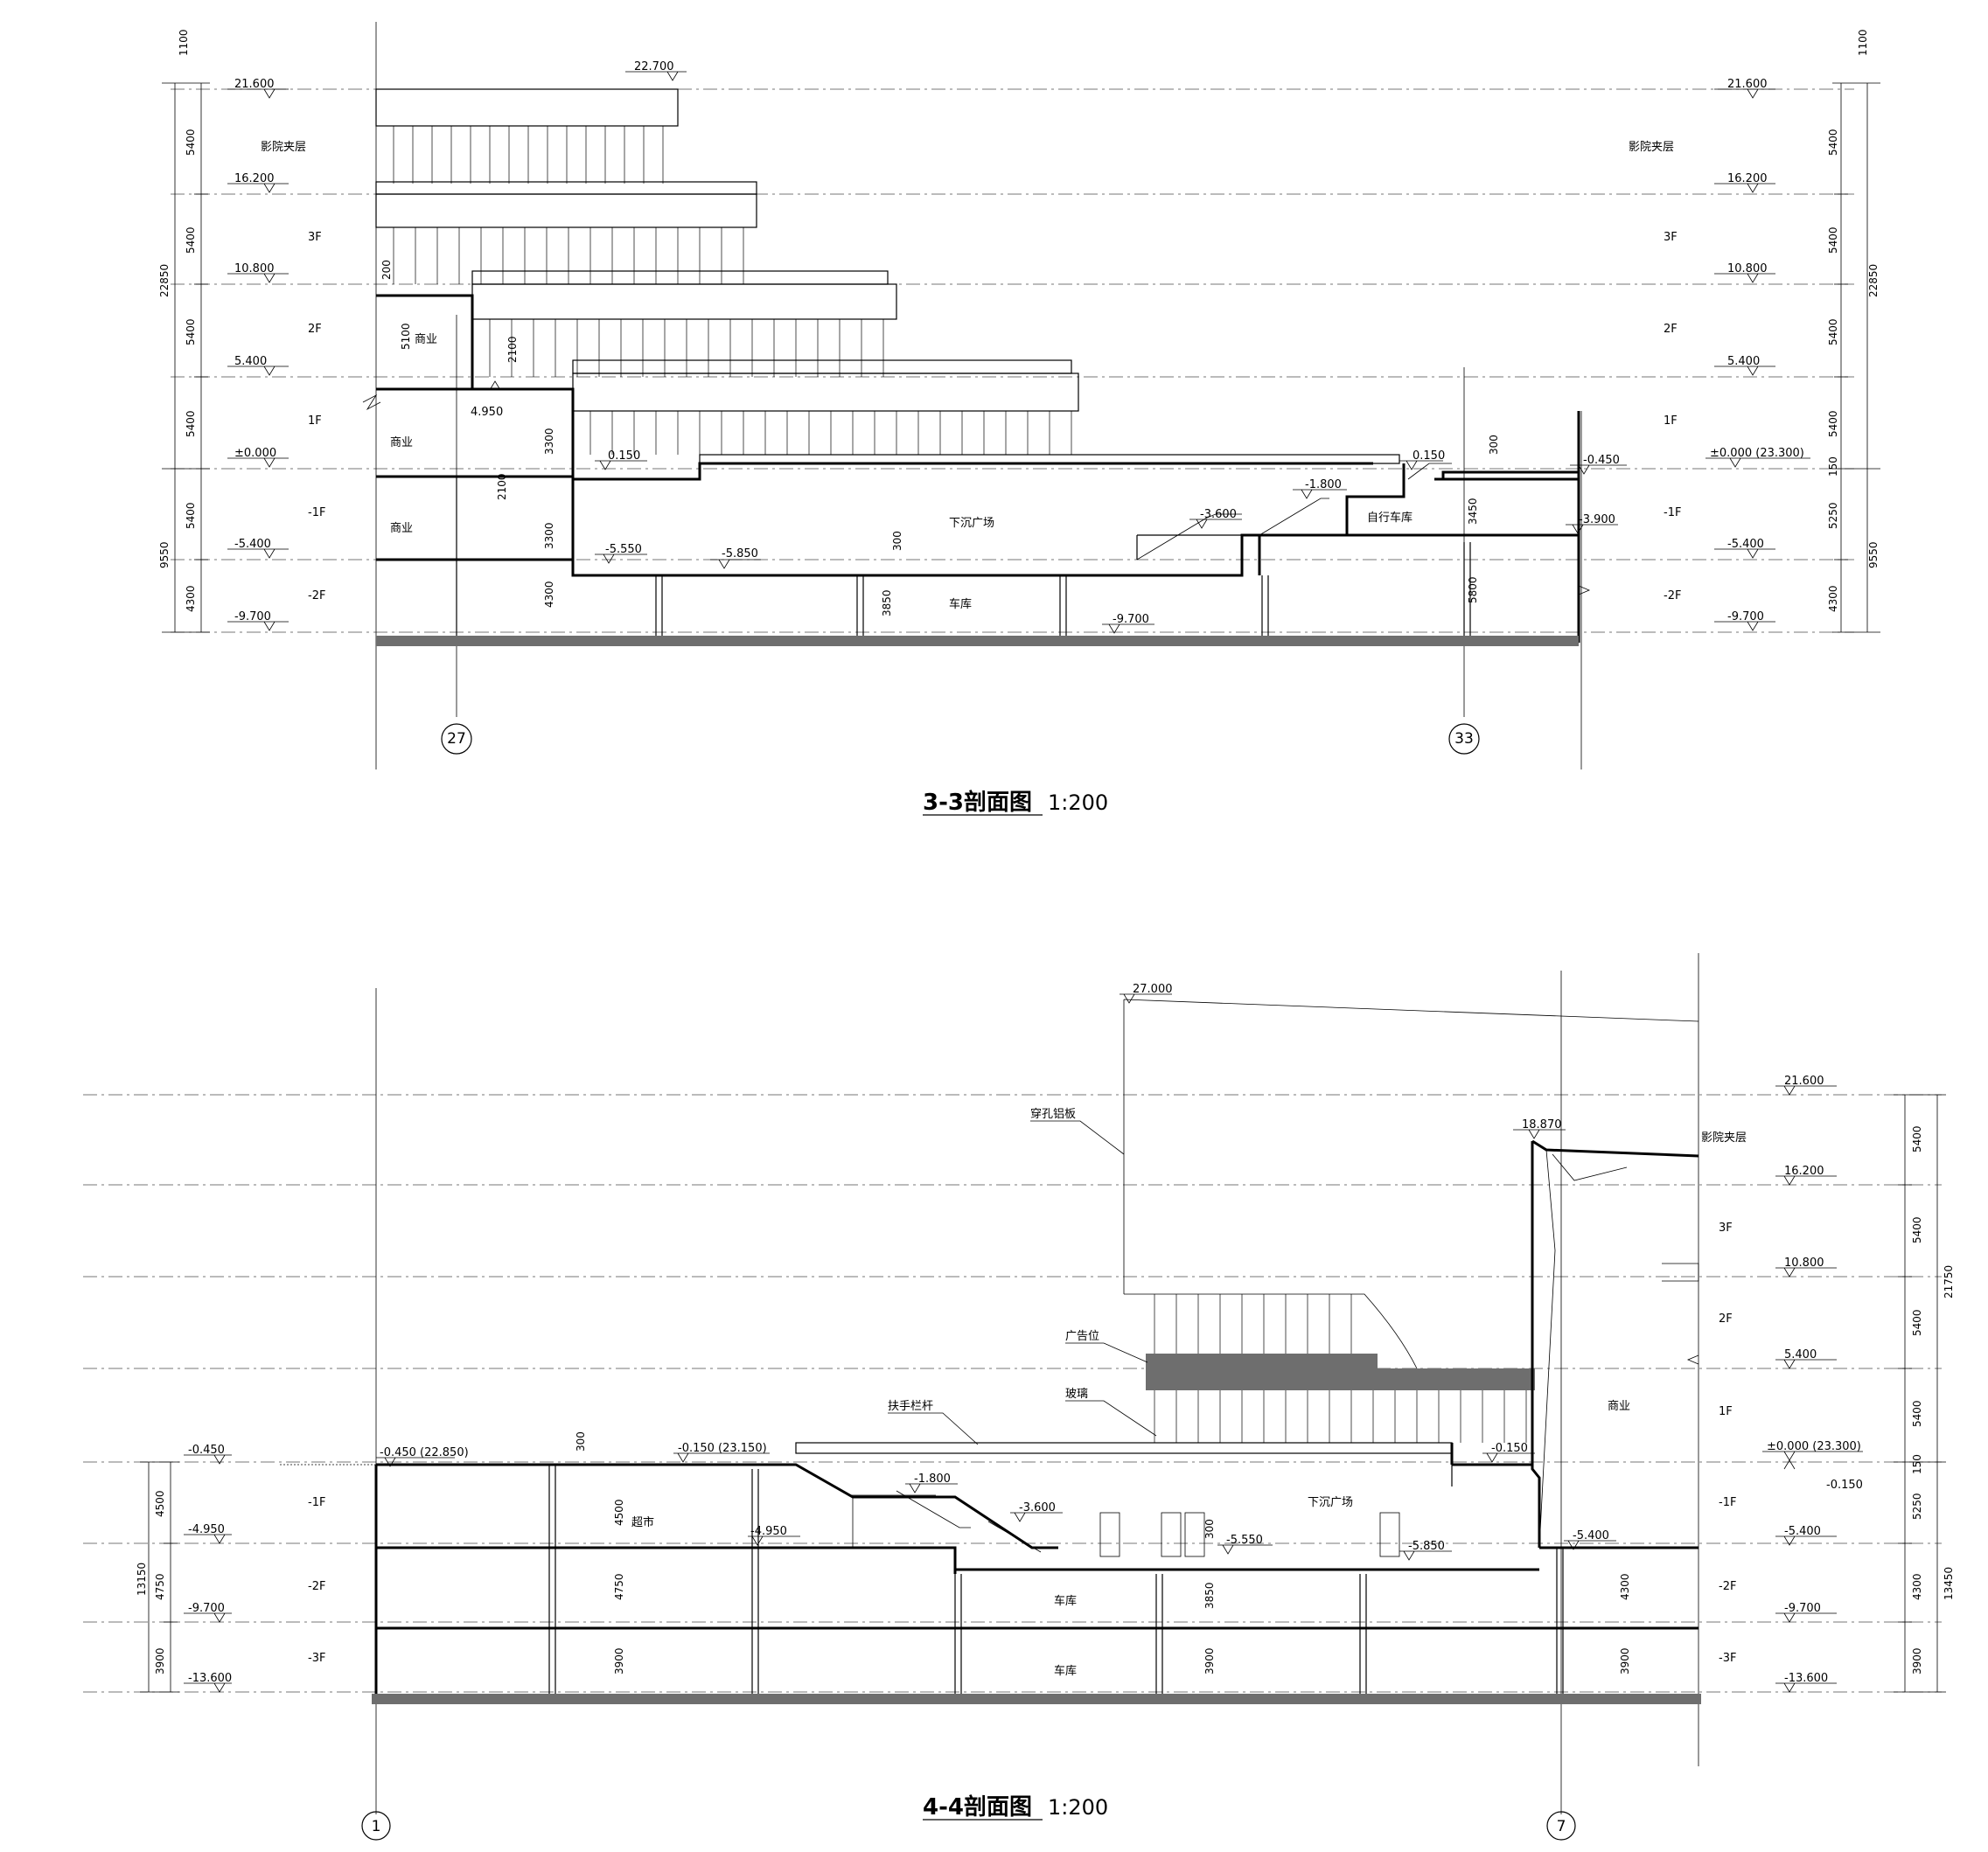 The height and width of the screenshot is (1852, 1988). What do you see at coordinates (1078, 1807) in the screenshot?
I see `section-scale: 1:200` at bounding box center [1078, 1807].